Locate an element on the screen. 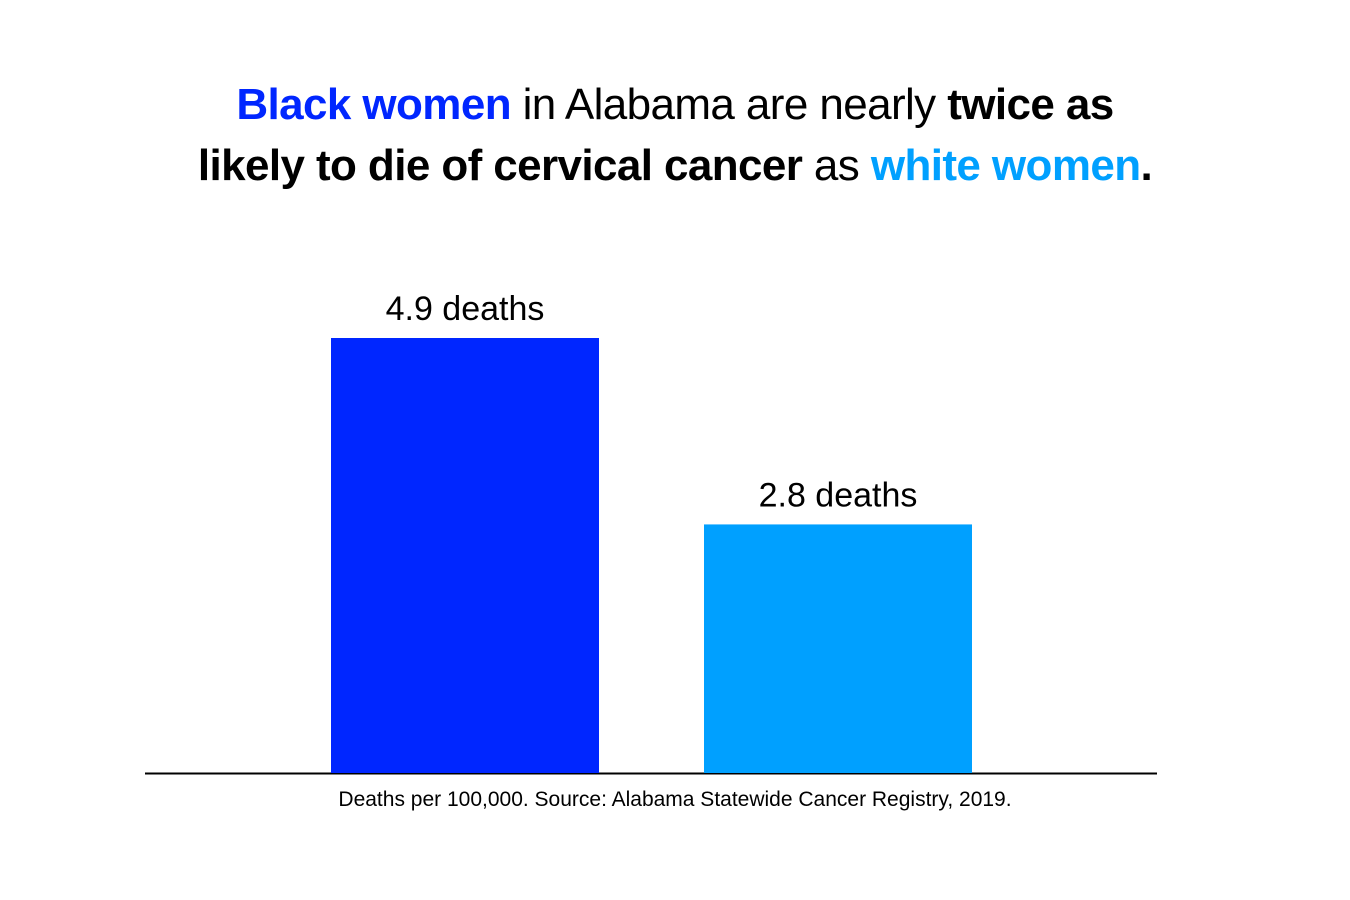 The image size is (1350, 900). data-label: 4.9 deaths is located at coordinates (465, 309).